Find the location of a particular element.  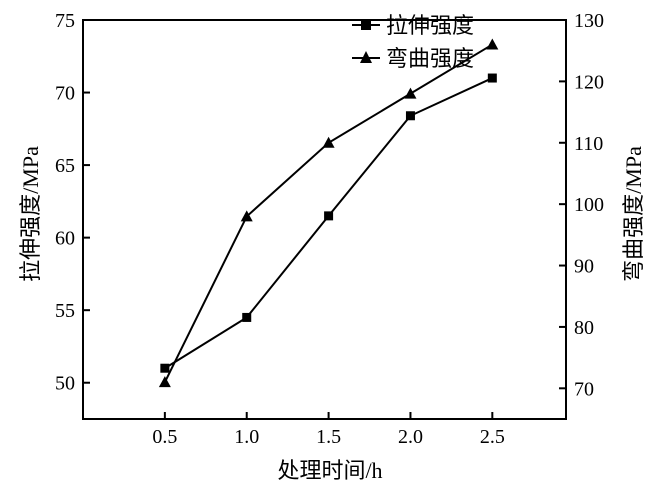

legend-square-marker is located at coordinates (366, 25).